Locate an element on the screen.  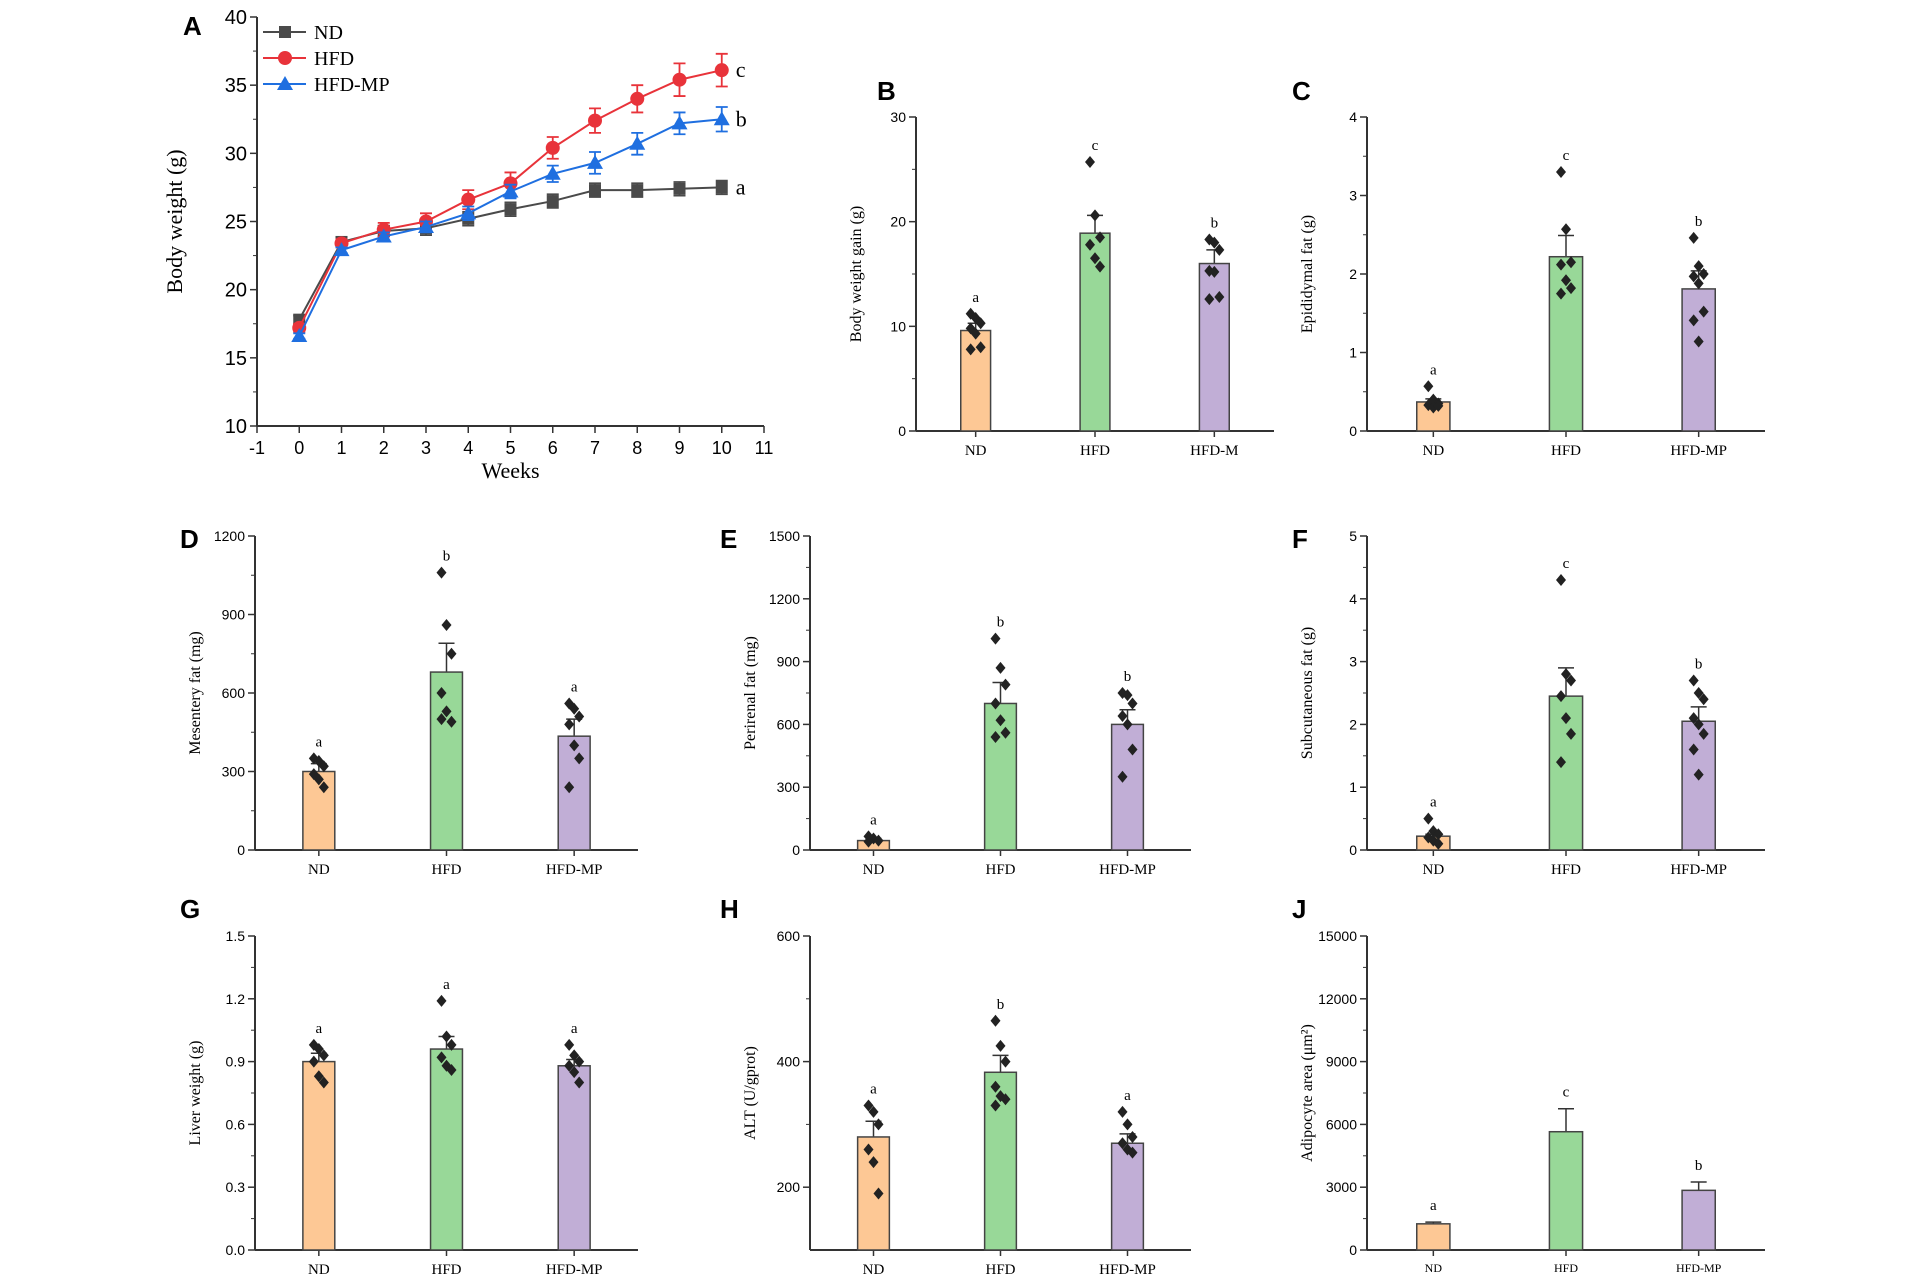
bar-group-HFD: HFD c is located at coordinates (1566, 303).